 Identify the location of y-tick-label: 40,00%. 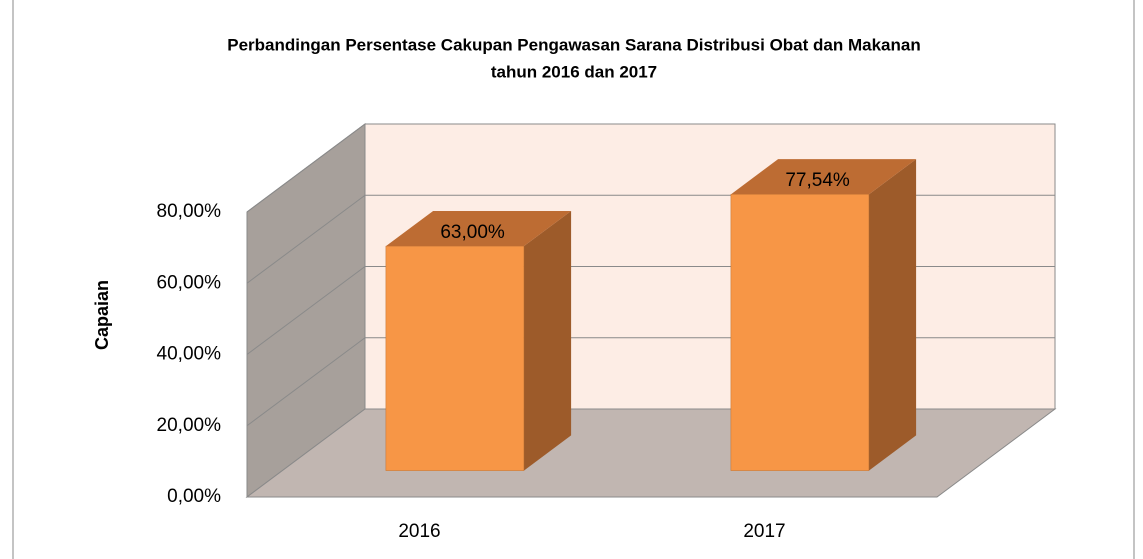
(189, 354).